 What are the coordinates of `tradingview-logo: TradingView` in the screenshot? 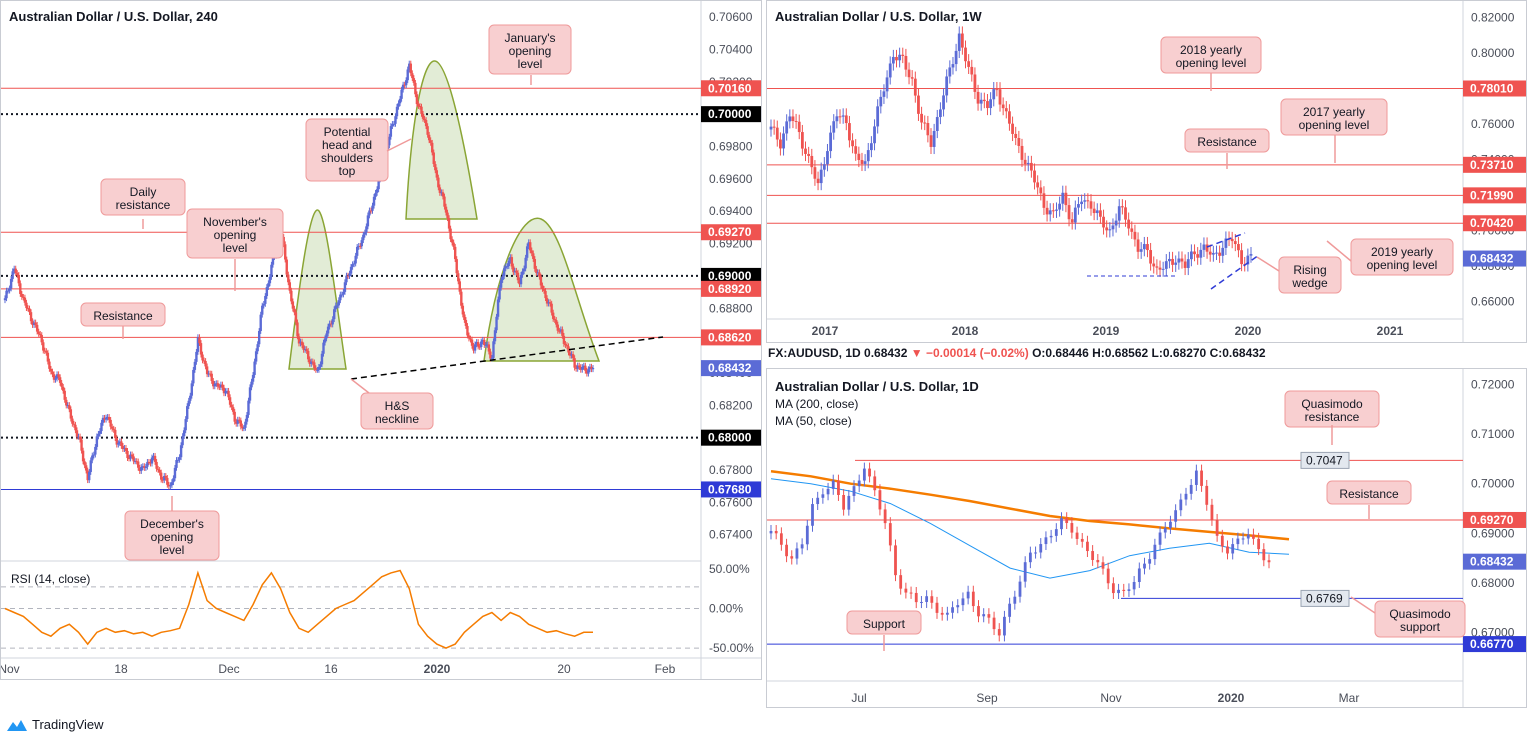 It's located at (55, 724).